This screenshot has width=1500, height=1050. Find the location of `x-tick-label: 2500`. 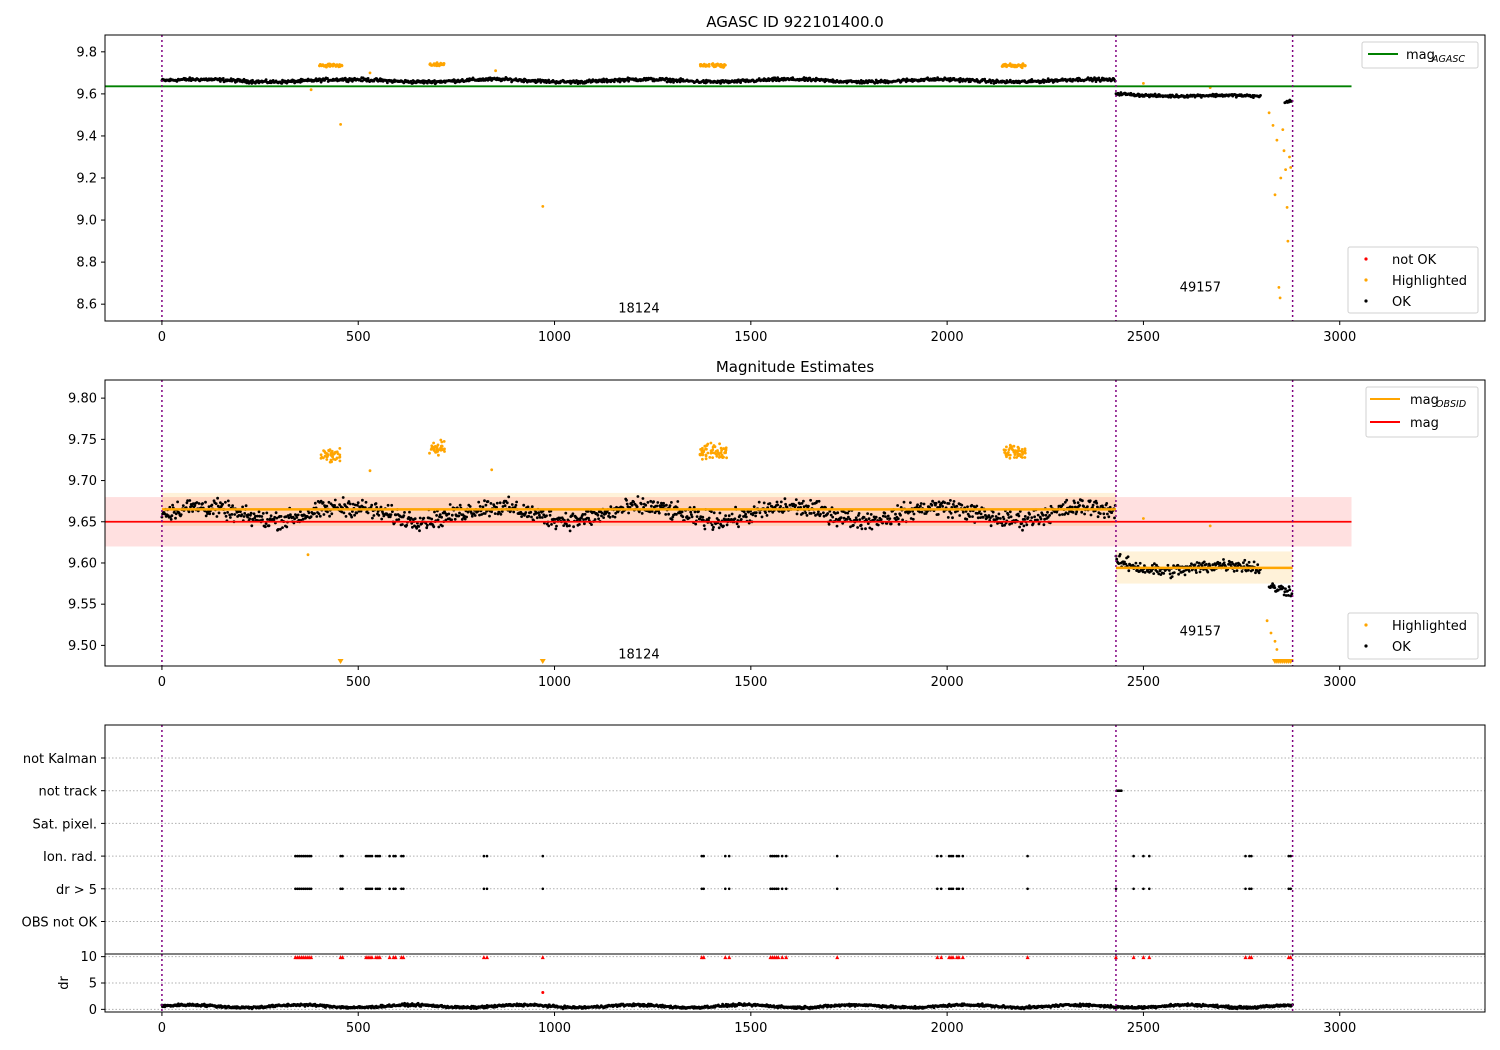

x-tick-label: 2500 is located at coordinates (1143, 337).